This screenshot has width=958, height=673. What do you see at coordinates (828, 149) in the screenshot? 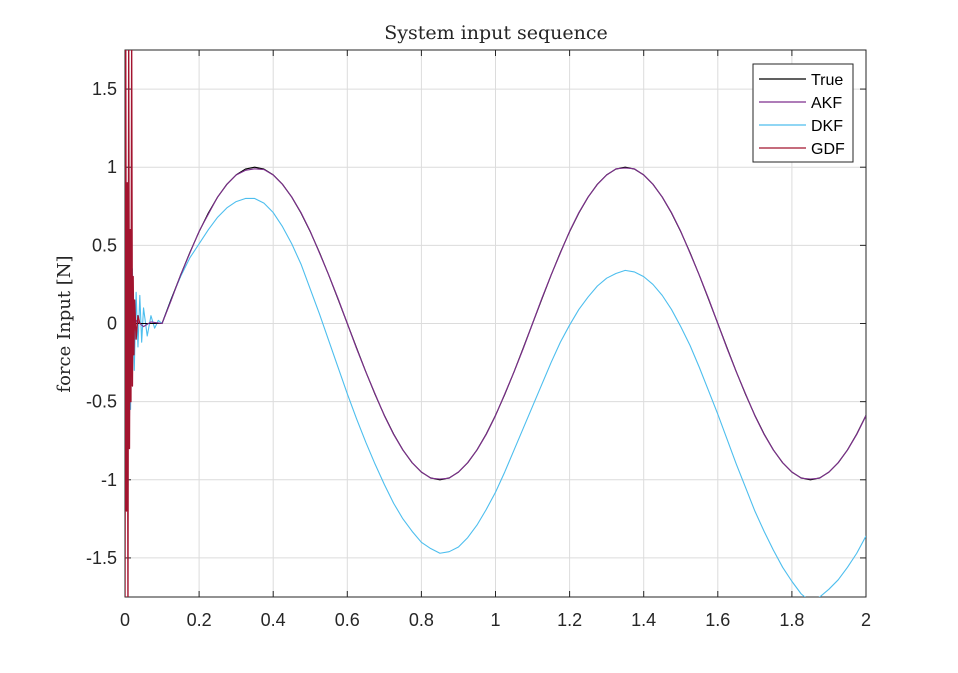
I see `legend-label-gdf: GDF` at bounding box center [828, 149].